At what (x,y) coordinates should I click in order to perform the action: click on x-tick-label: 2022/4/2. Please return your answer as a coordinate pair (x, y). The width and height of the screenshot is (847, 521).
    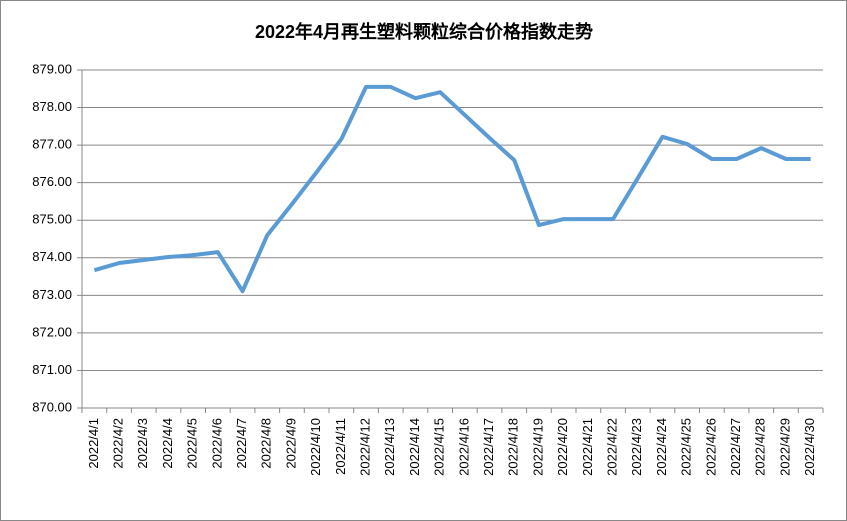
    Looking at the image, I should click on (117, 443).